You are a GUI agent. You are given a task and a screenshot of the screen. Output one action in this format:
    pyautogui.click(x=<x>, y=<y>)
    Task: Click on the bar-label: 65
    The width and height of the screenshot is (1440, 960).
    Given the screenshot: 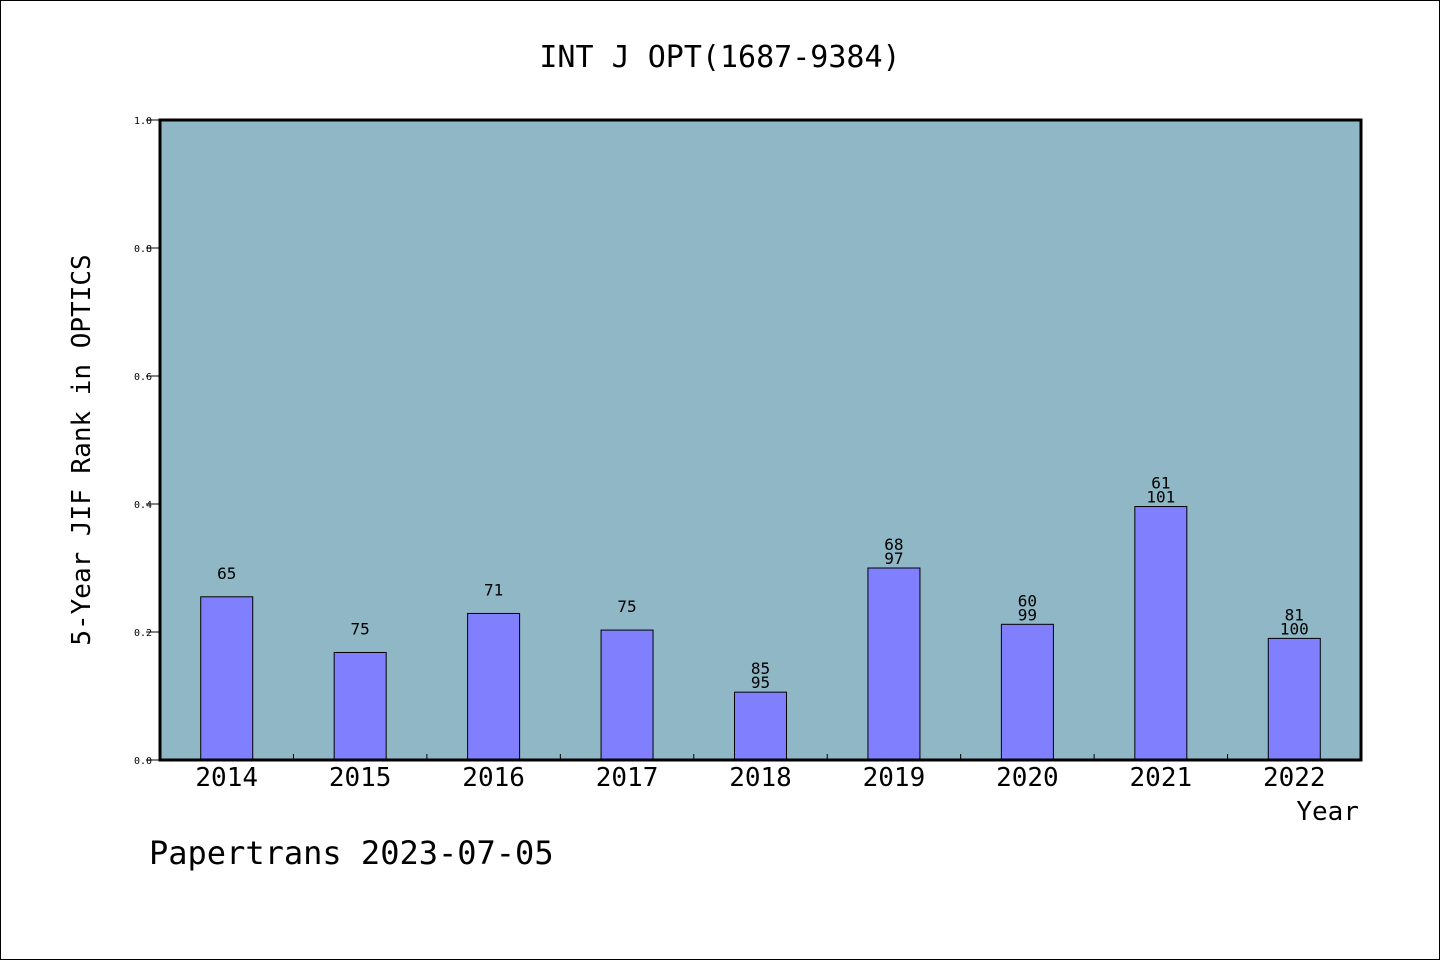 What is the action you would take?
    pyautogui.click(x=226, y=573)
    